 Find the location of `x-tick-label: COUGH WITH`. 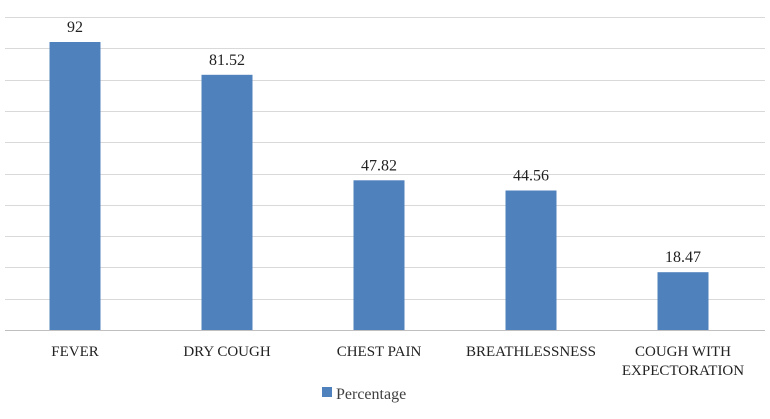

x-tick-label: COUGH WITH is located at coordinates (683, 352).